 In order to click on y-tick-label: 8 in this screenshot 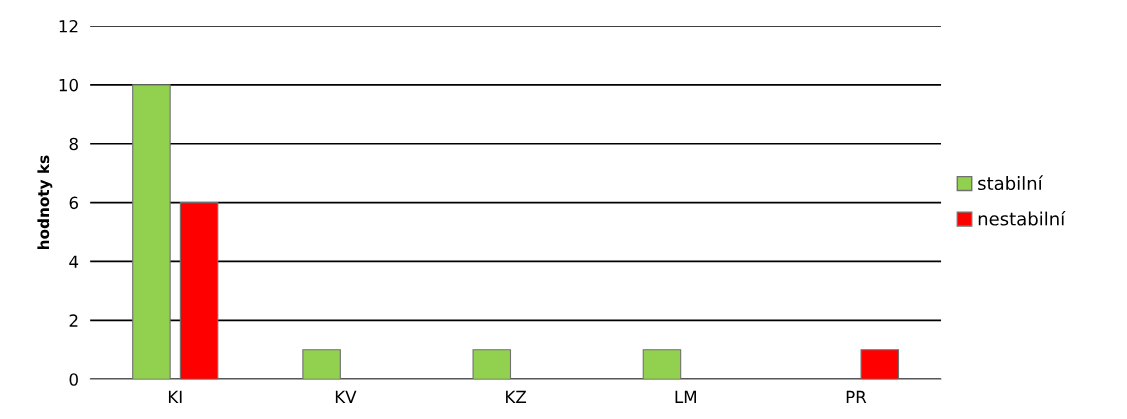, I will do `click(73, 144)`.